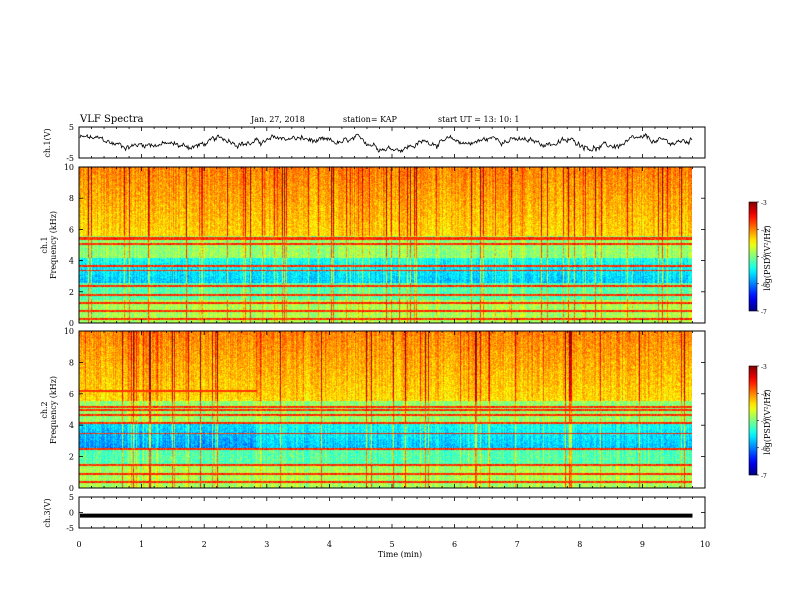 This screenshot has height=612, width=792. What do you see at coordinates (400, 554) in the screenshot?
I see `x-axis-label: Time (min)` at bounding box center [400, 554].